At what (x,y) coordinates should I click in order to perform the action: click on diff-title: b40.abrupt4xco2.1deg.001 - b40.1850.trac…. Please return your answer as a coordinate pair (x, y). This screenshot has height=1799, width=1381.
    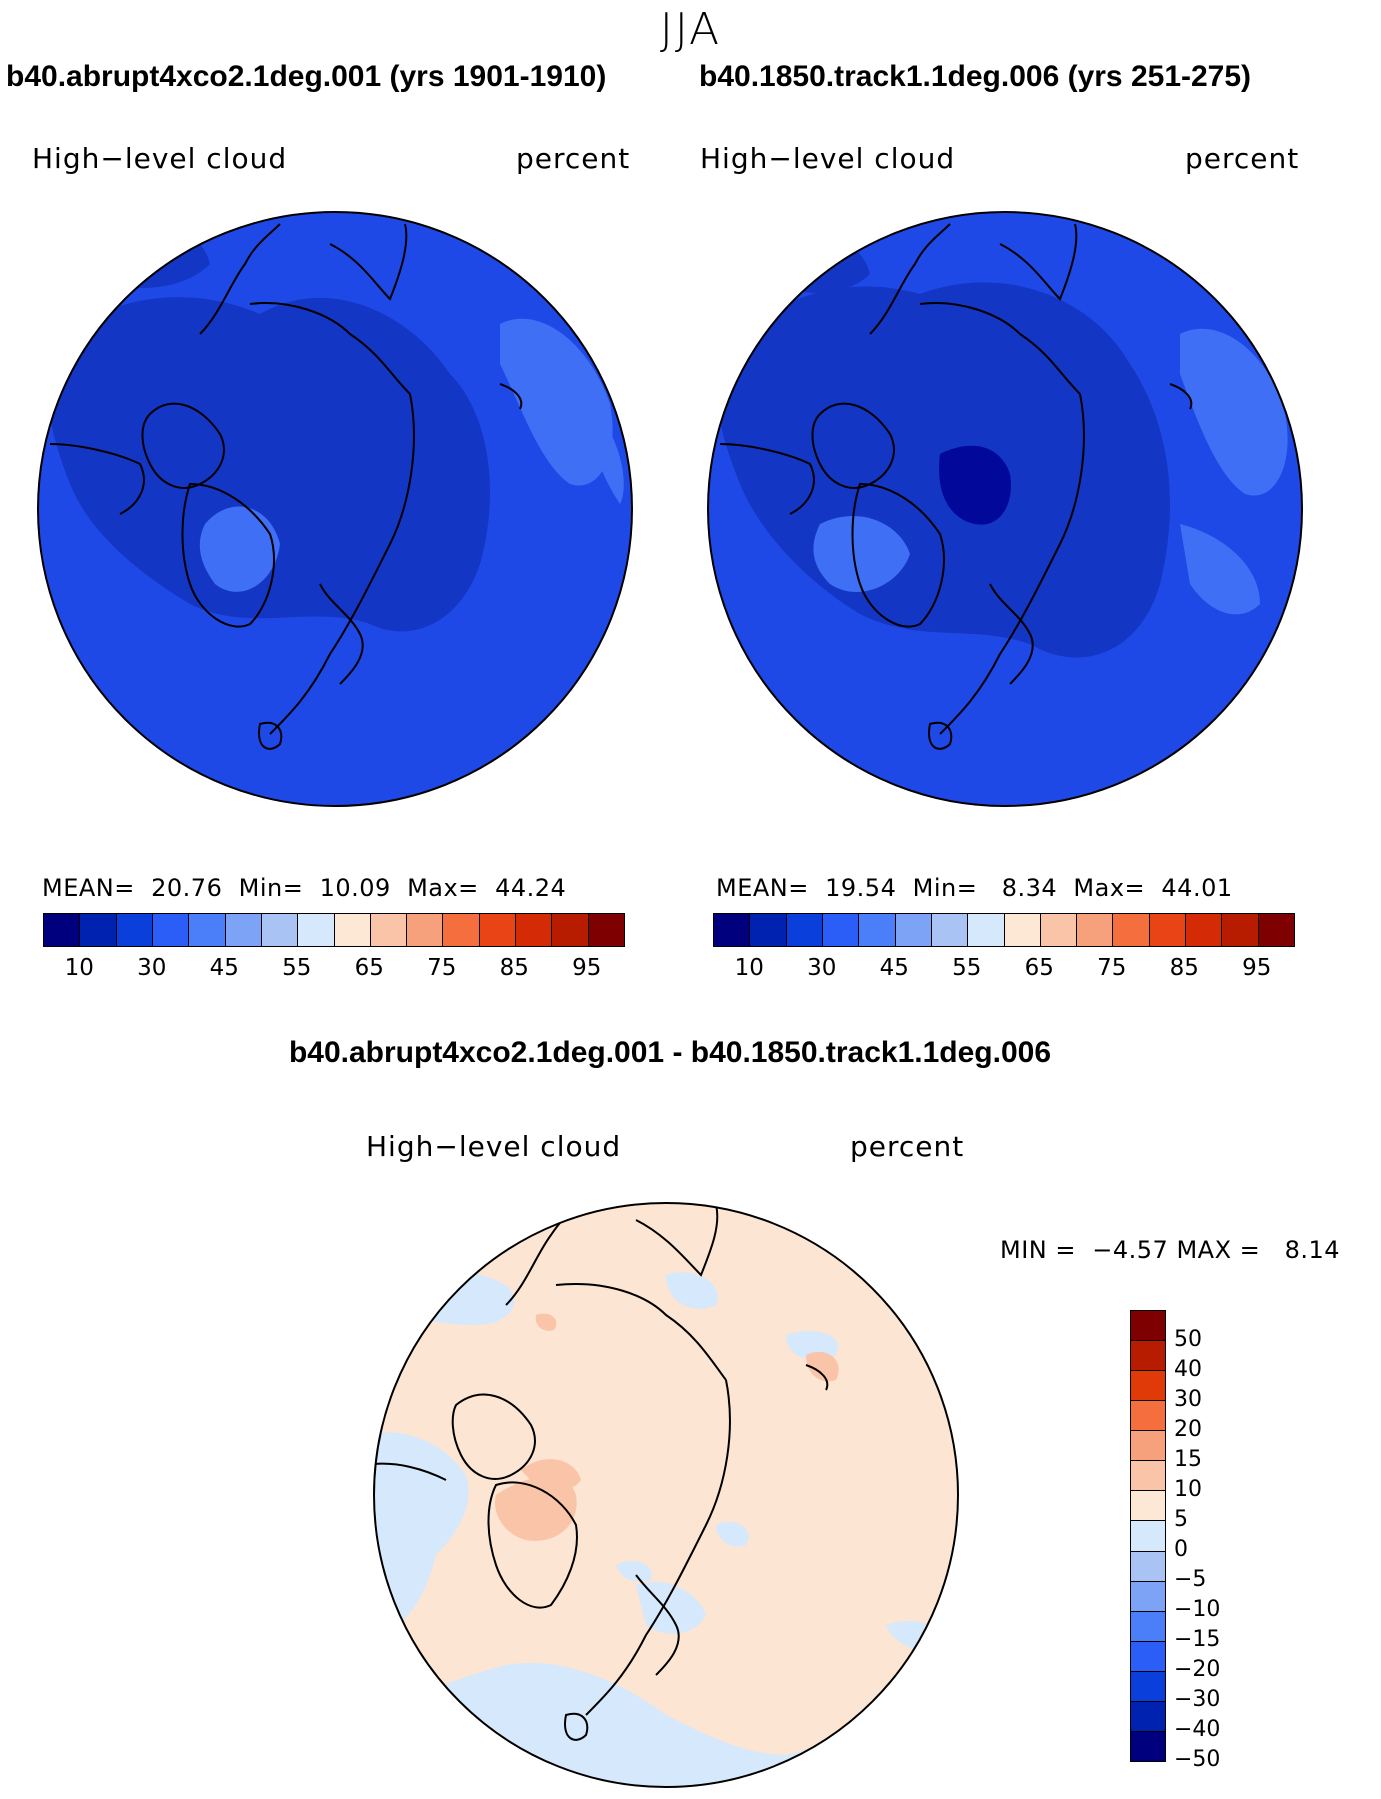
    Looking at the image, I should click on (670, 1052).